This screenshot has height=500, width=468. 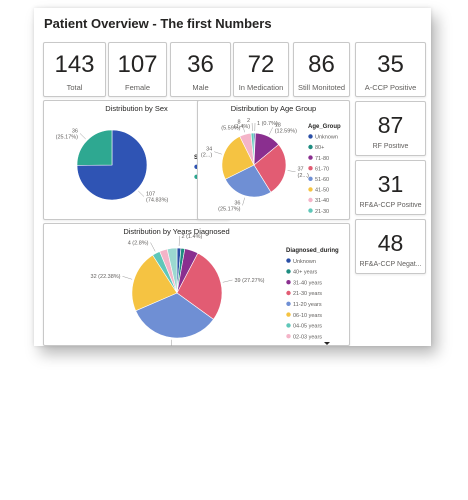 What do you see at coordinates (390, 146) in the screenshot?
I see `kpi-label: RF Positive` at bounding box center [390, 146].